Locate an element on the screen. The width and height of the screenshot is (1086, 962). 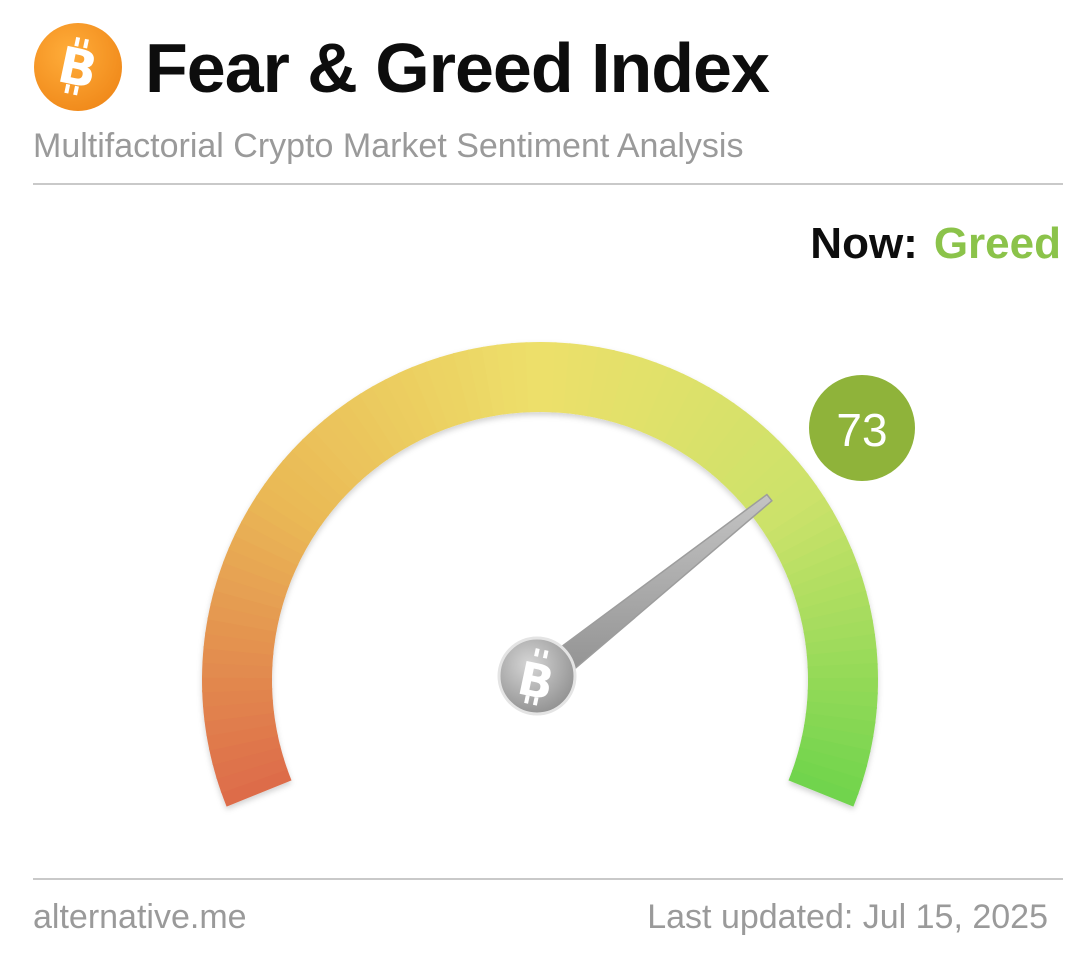
page-title: Fear & Greed Index is located at coordinates (457, 68).